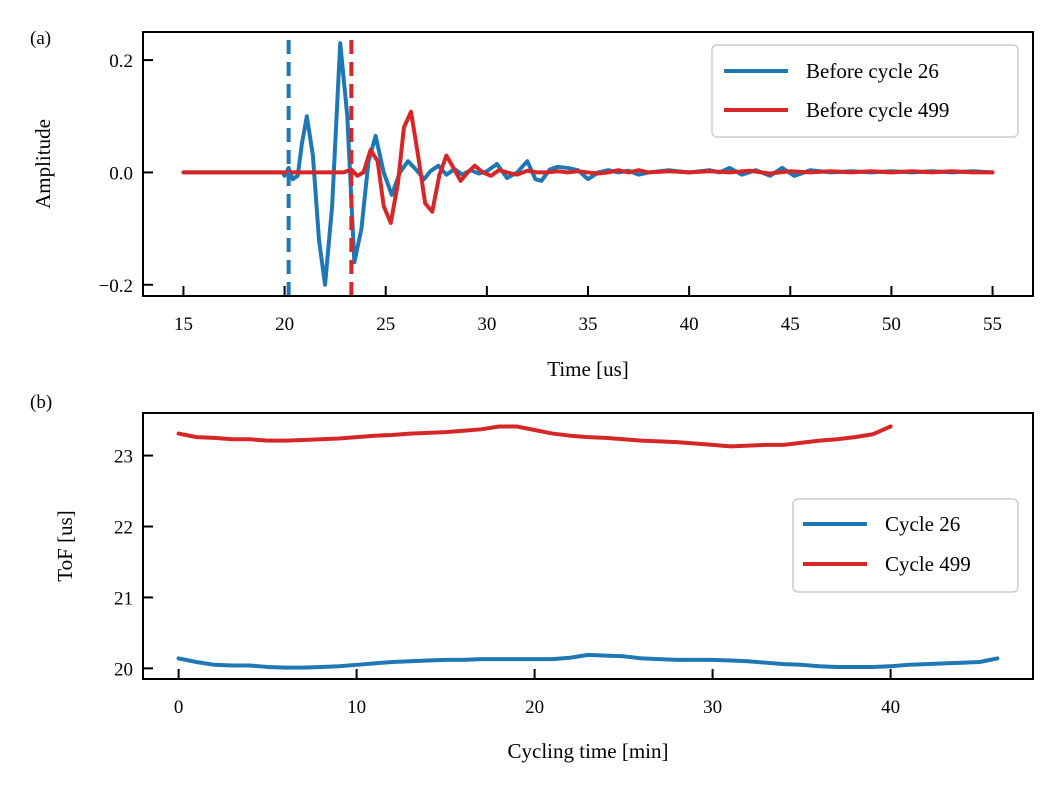  Describe the element at coordinates (928, 564) in the screenshot. I see `legend-label-cycle-499: Cycle 499` at that location.